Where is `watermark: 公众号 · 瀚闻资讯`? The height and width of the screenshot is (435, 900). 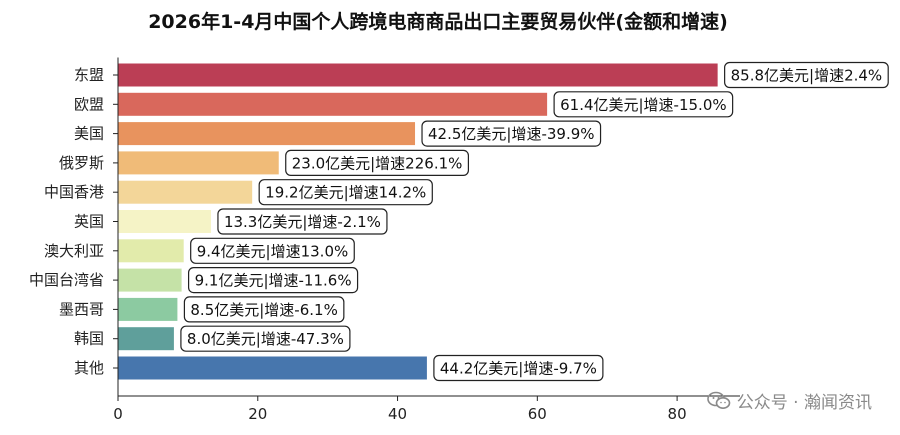
watermark: 公众号 · 瀚闻资讯 is located at coordinates (789, 400).